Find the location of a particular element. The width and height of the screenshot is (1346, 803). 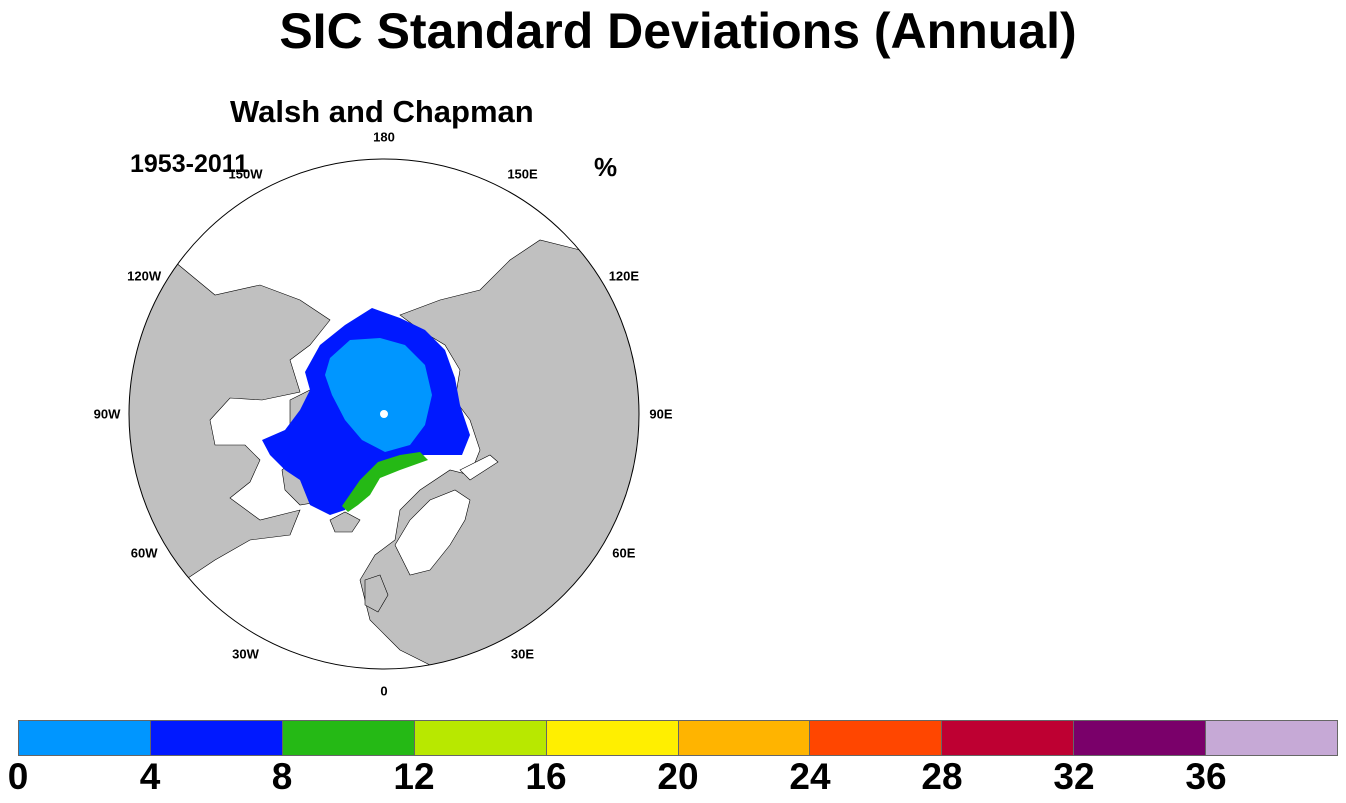

colorbar-tick-label: 0 is located at coordinates (18, 776).